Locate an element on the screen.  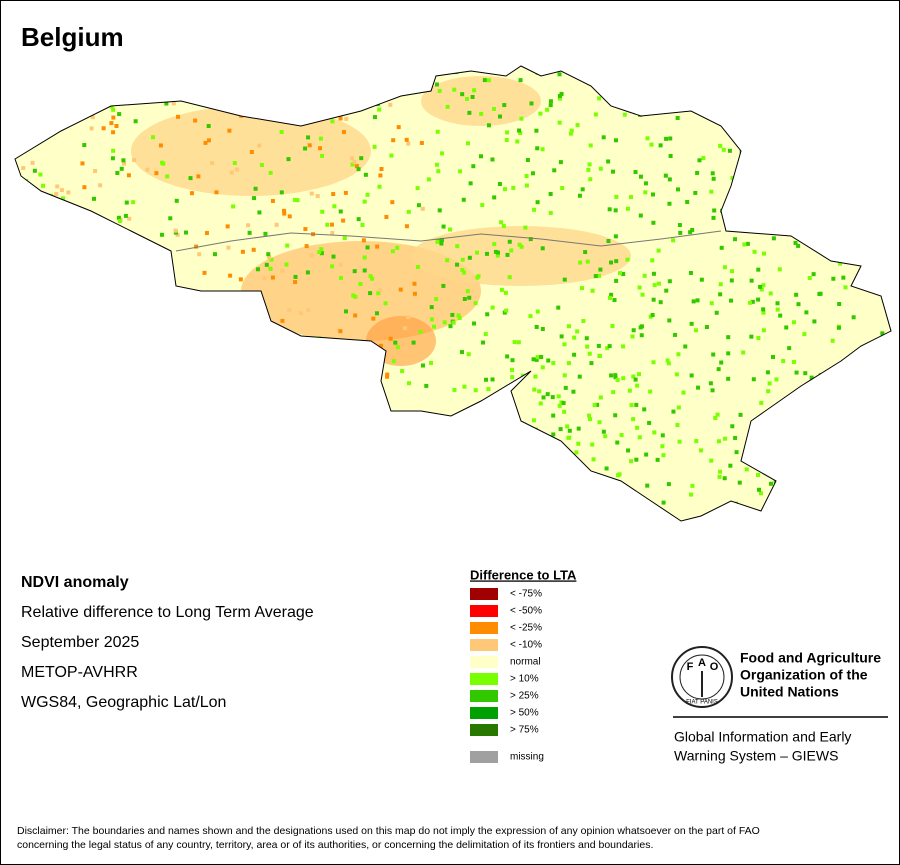
map-title: Belgium is located at coordinates (72, 37).